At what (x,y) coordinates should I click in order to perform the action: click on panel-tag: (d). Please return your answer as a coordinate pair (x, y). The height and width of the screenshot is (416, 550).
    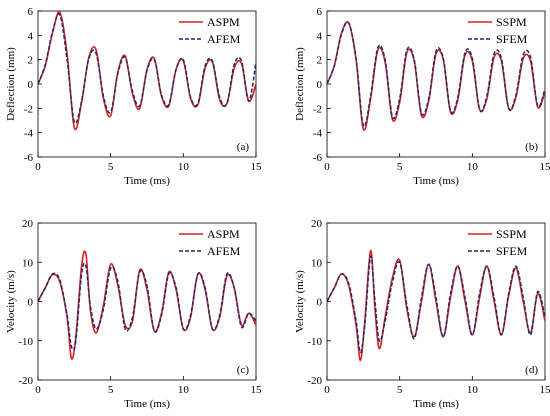
    Looking at the image, I should click on (531, 370).